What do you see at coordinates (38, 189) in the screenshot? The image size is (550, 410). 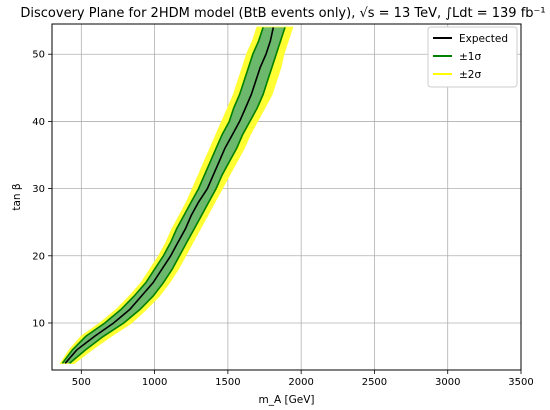 I see `y-tick-label: 30` at bounding box center [38, 189].